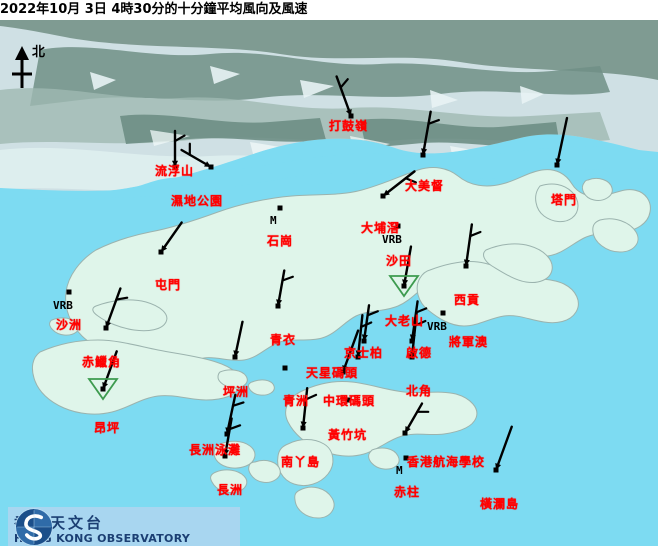  I want to click on station-label-25: 南丫島, so click(301, 462).